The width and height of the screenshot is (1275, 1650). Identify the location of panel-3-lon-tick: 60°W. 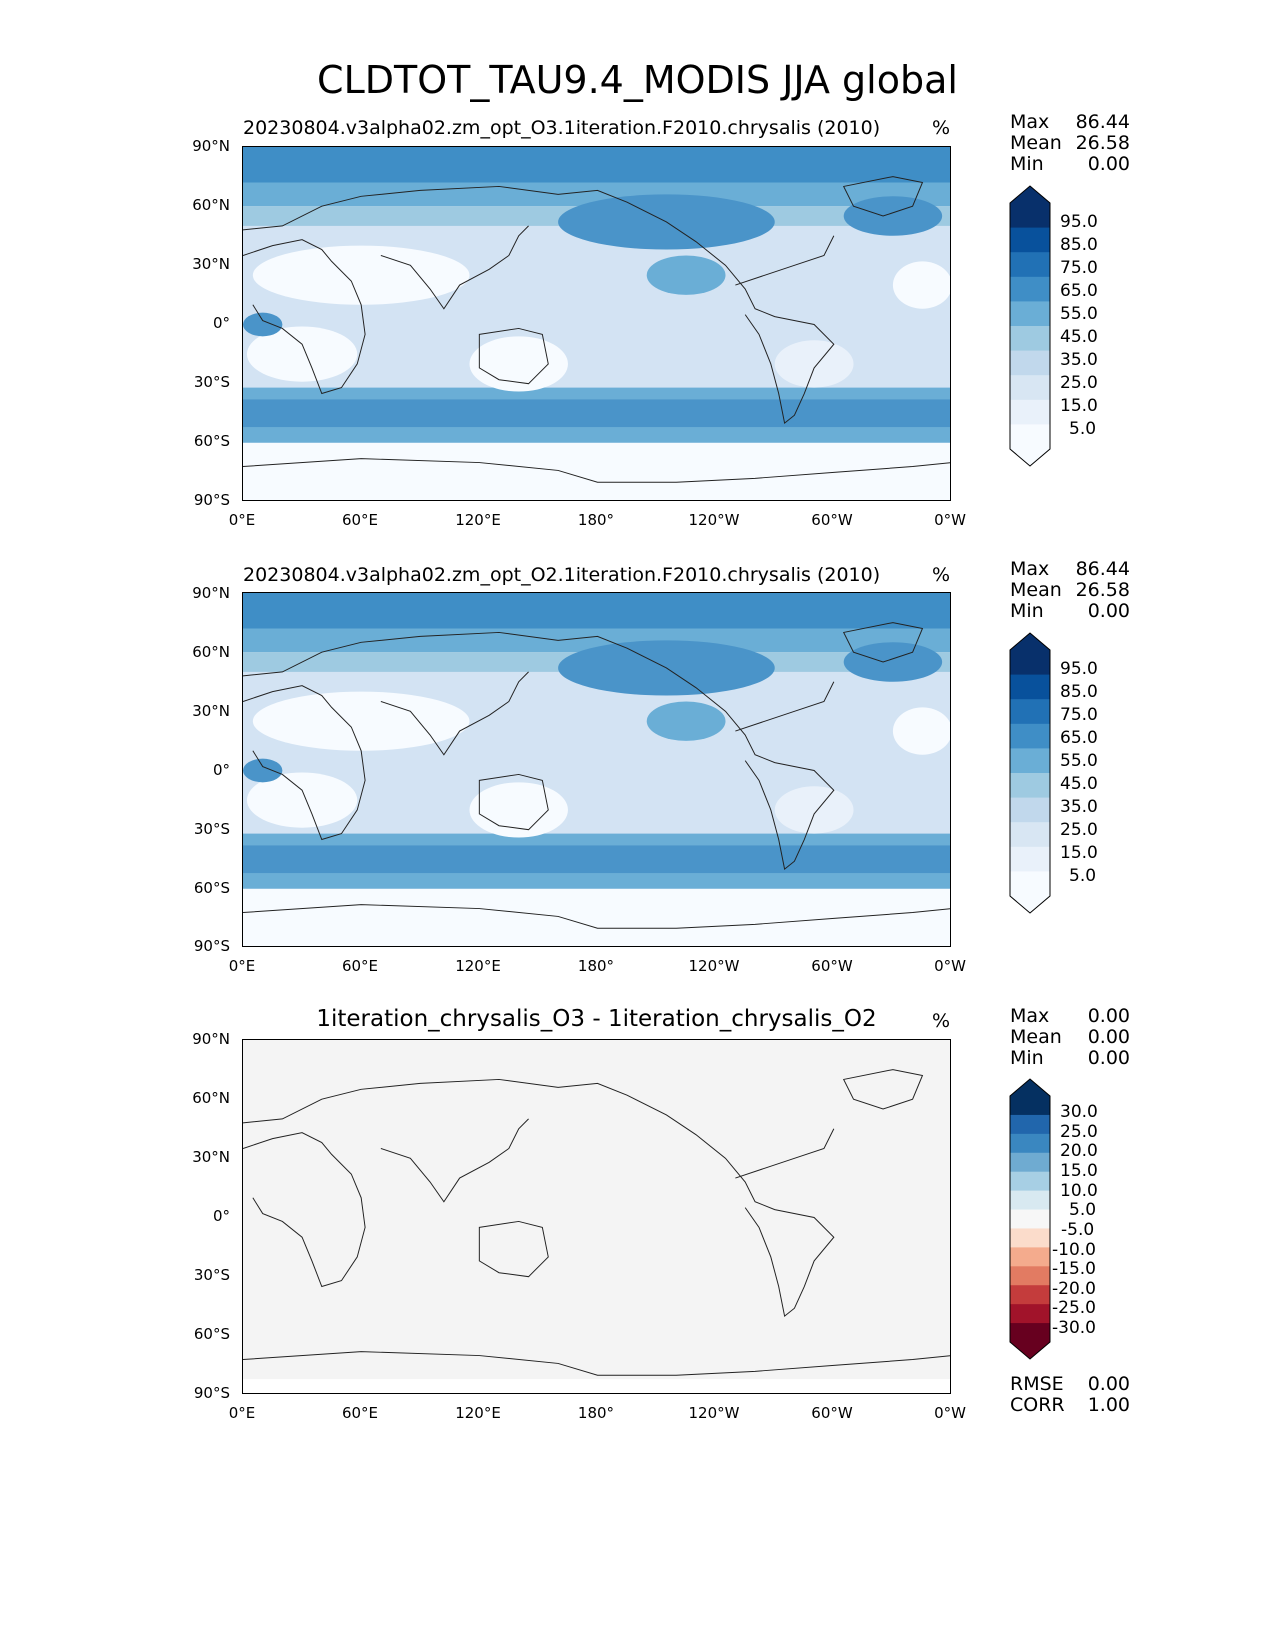
(832, 1413).